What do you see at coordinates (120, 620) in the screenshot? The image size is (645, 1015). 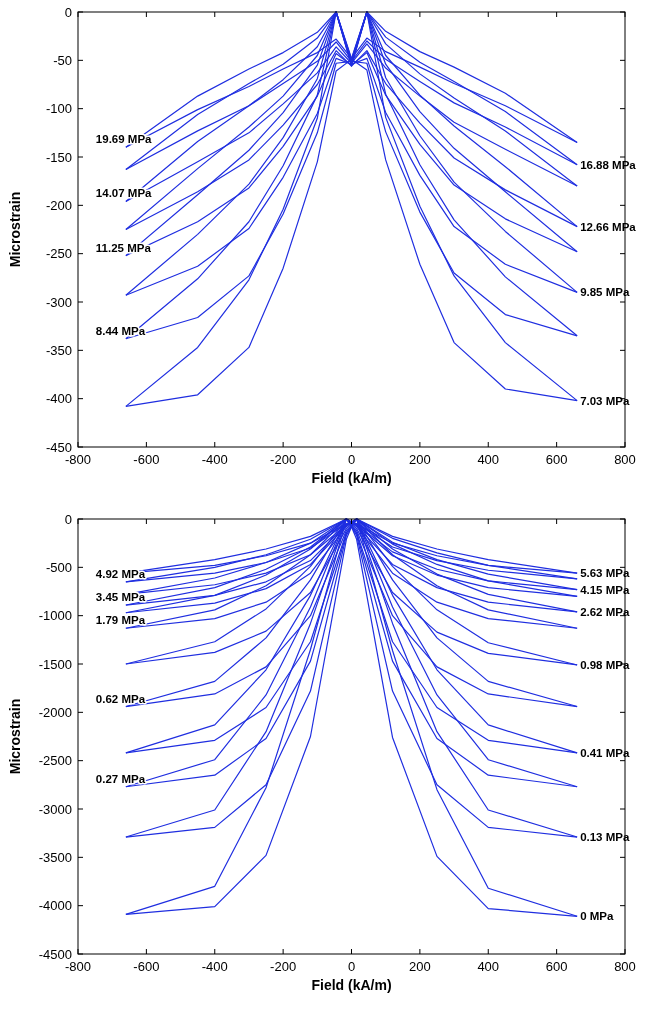 I see `series-label: 1.79 MPa` at bounding box center [120, 620].